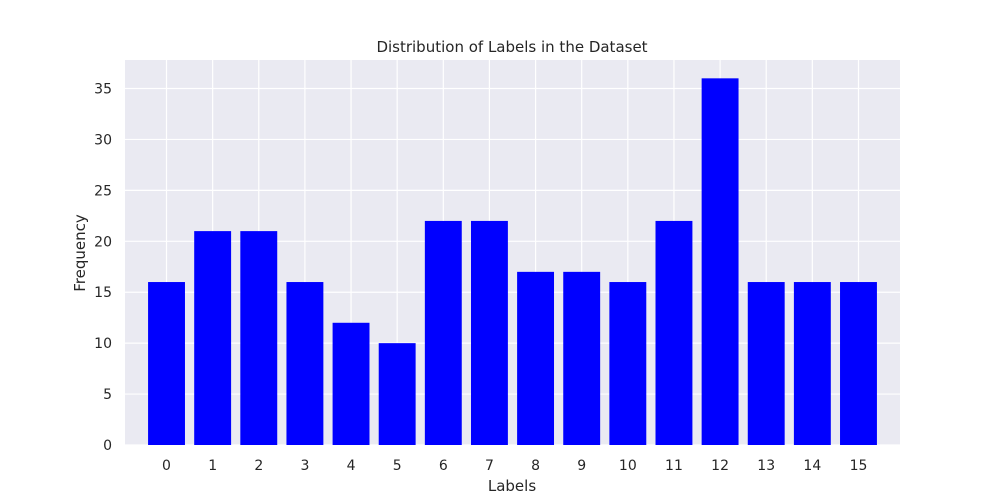 The image size is (1000, 504). Describe the element at coordinates (443, 466) in the screenshot. I see `x-tick-label: 6` at that location.